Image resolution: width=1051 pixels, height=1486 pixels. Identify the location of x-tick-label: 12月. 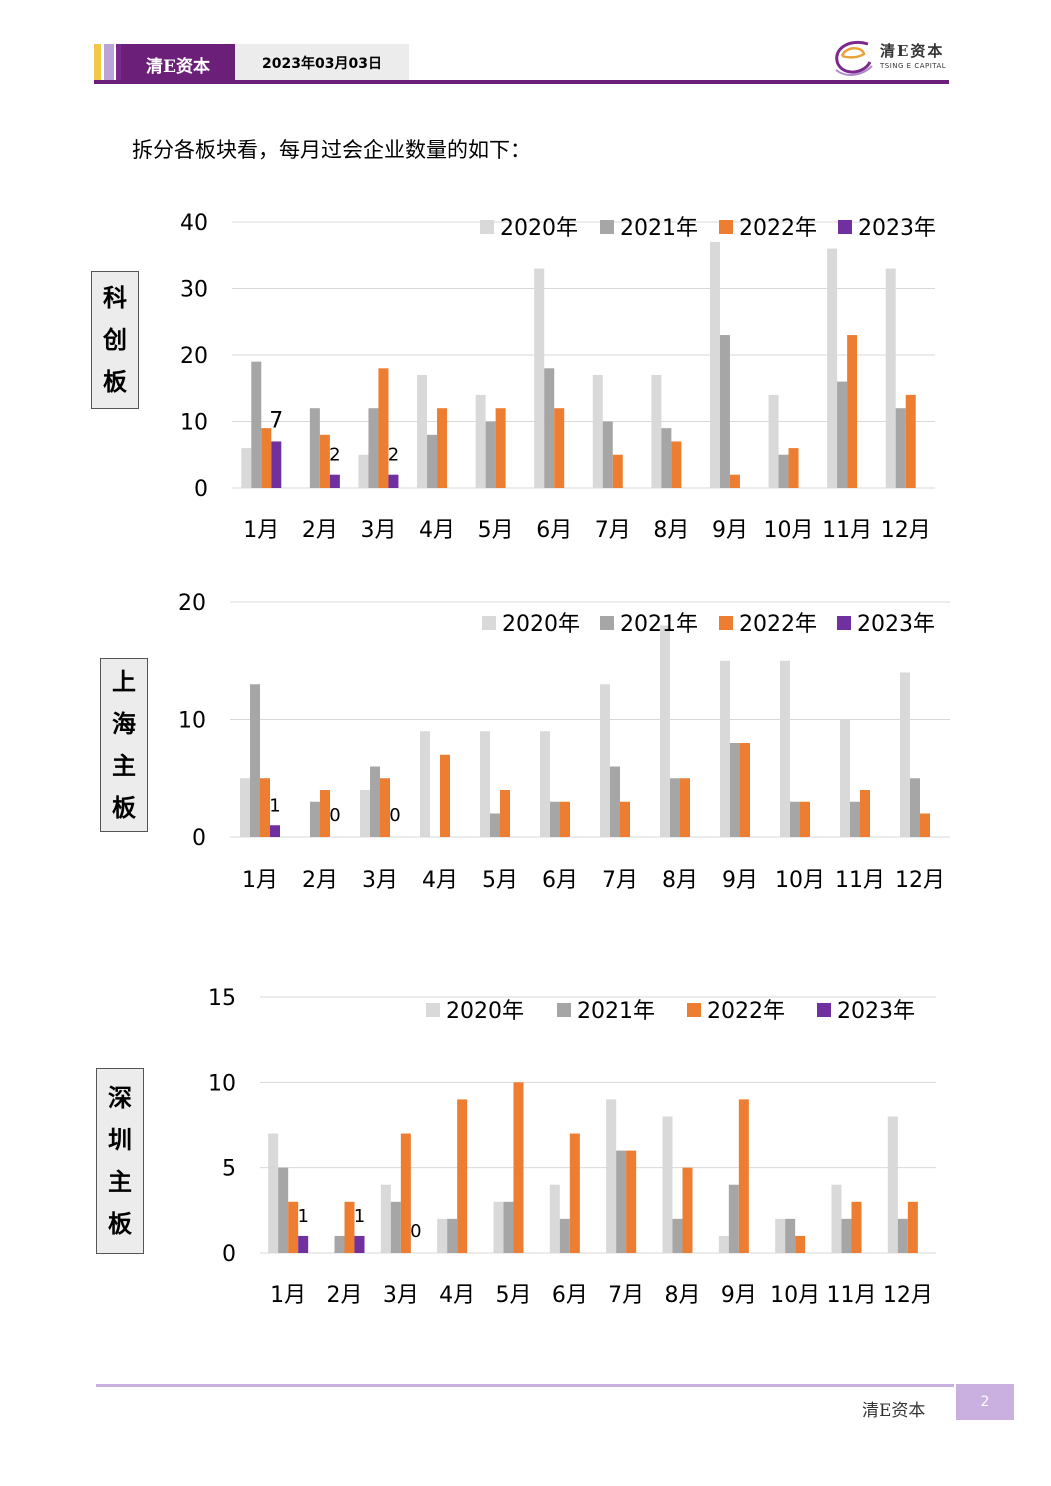
(908, 1295).